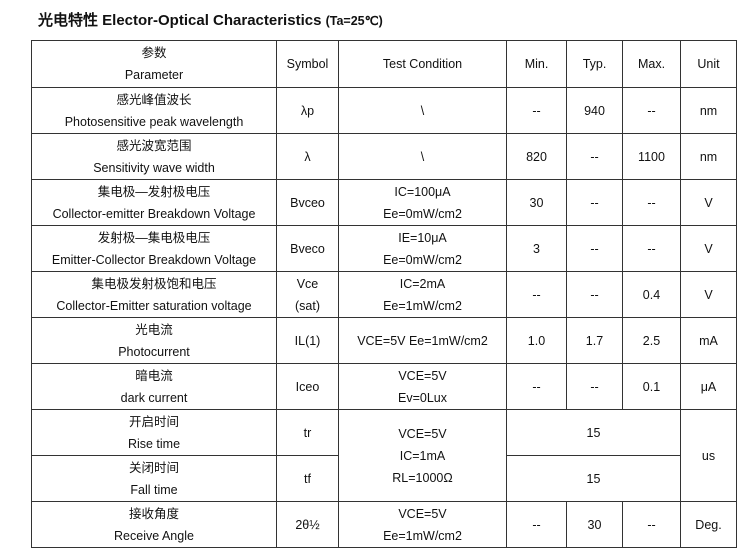 This screenshot has width=756, height=557. I want to click on condition-cell-text: IC=100μA, so click(422, 191).